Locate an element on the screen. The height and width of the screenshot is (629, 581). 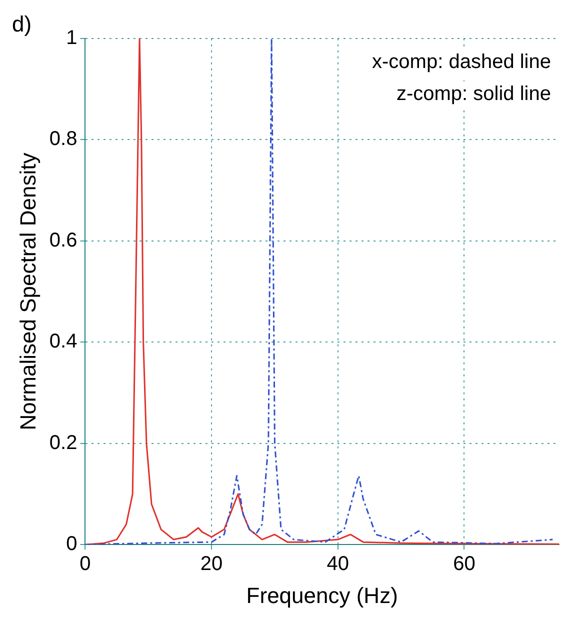
x-tick-label: 20 is located at coordinates (211, 564).